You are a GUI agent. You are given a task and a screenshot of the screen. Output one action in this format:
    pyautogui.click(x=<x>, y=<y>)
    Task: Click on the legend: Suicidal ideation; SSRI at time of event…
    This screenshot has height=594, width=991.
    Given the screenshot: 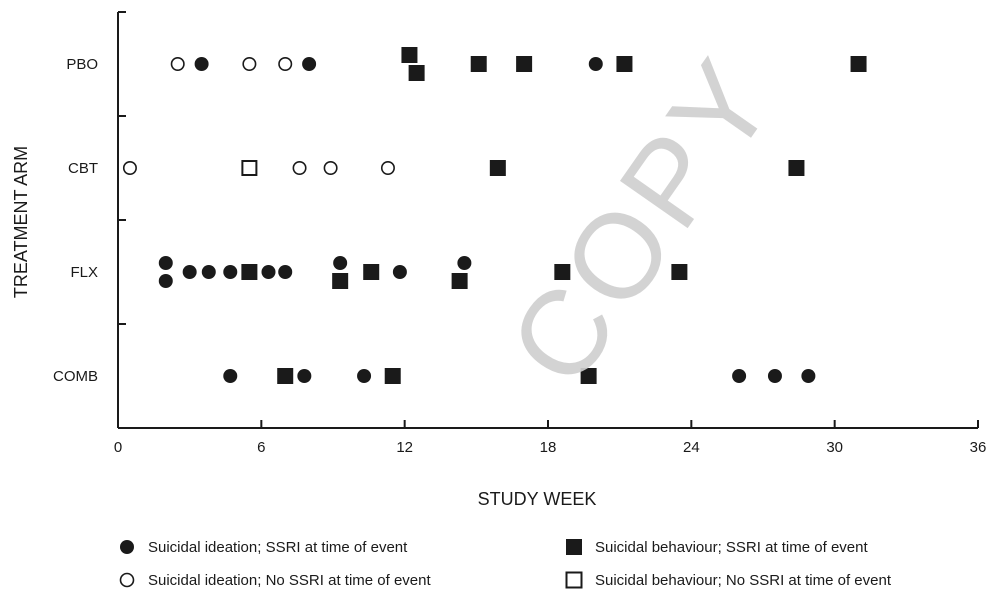 What is the action you would take?
    pyautogui.click(x=548, y=565)
    